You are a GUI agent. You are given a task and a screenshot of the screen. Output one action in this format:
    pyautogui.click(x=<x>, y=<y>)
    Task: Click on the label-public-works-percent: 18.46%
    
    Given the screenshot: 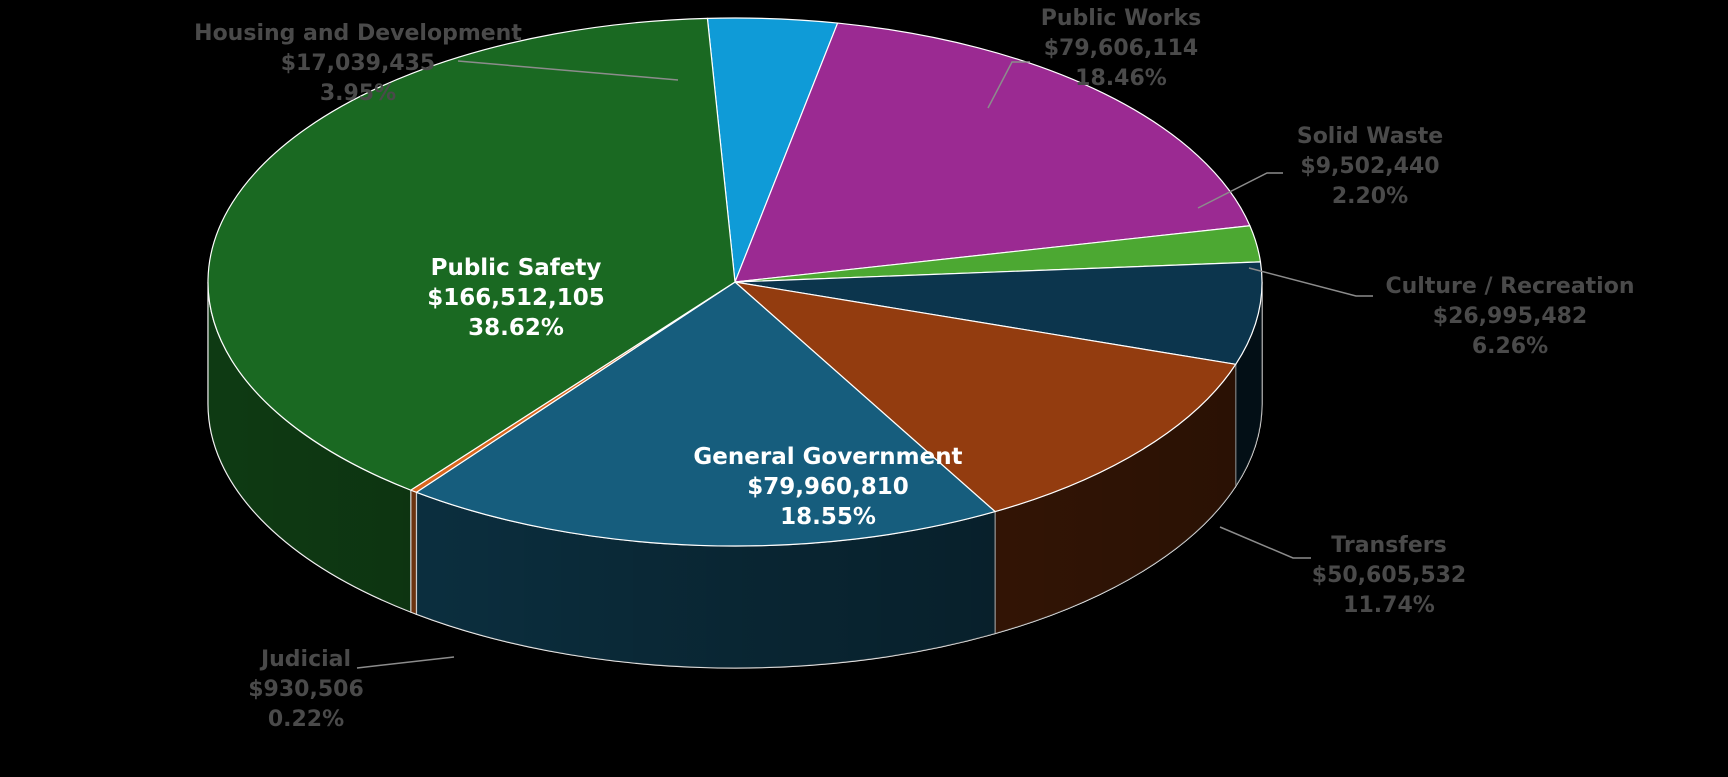 What is the action you would take?
    pyautogui.click(x=1121, y=78)
    